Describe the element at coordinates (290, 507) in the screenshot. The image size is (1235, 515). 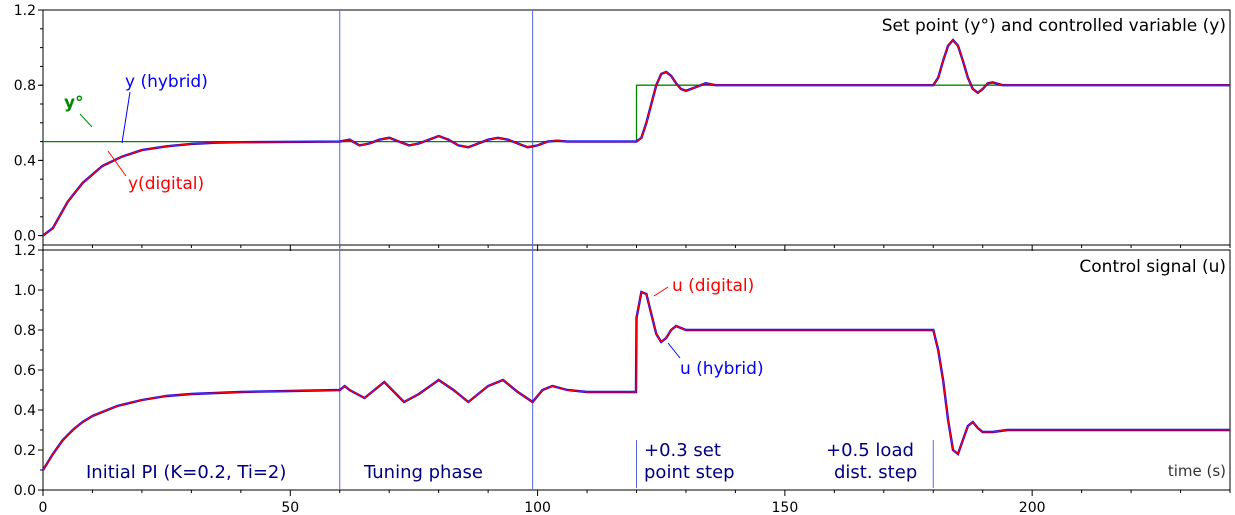
I see `bottom-x-tick-label: 50` at that location.